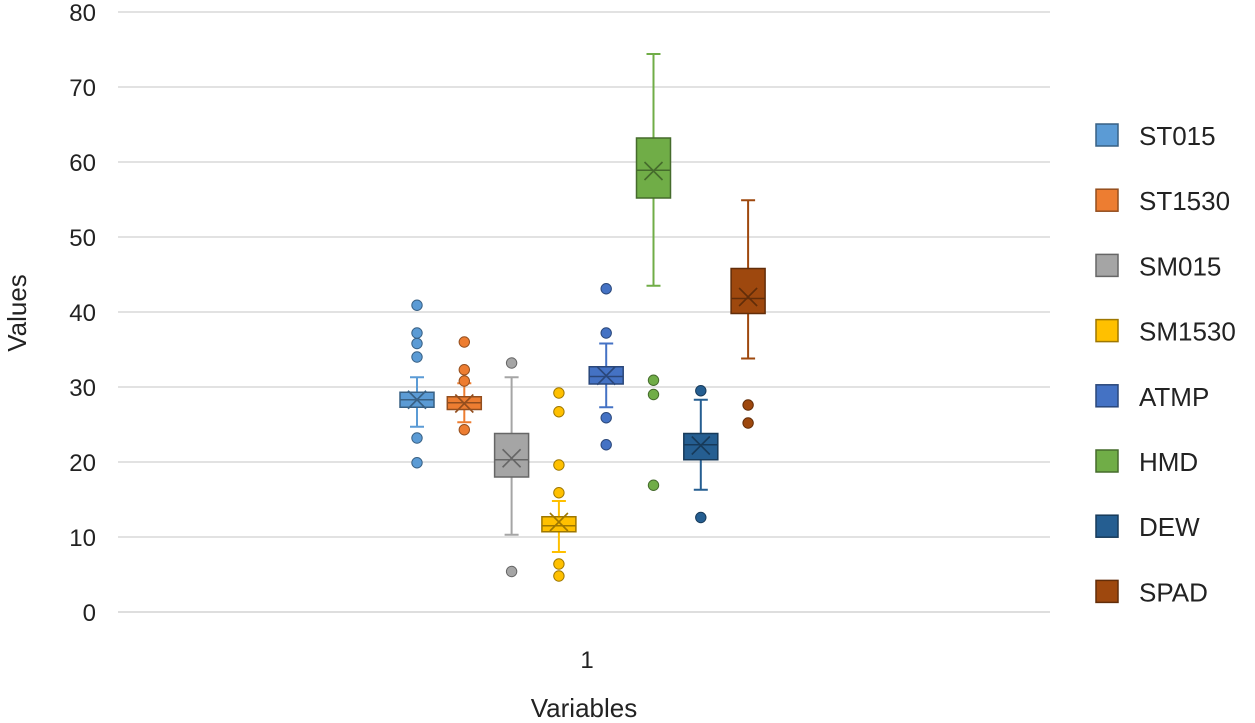  Describe the element at coordinates (559, 484) in the screenshot. I see `box-sm1530` at that location.